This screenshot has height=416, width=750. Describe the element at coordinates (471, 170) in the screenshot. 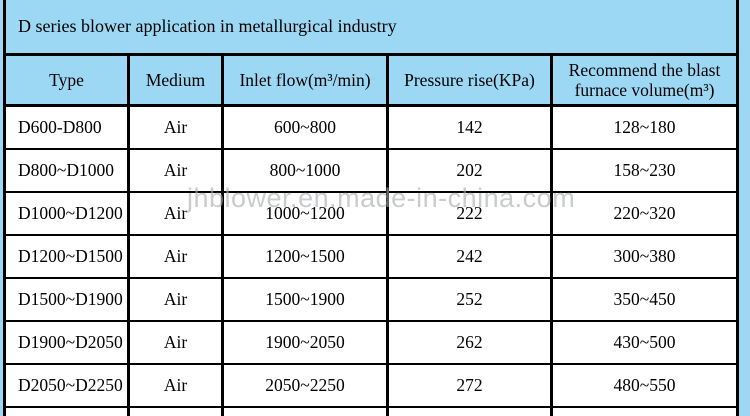

I see `cell-pressure-rise: 202` at that location.